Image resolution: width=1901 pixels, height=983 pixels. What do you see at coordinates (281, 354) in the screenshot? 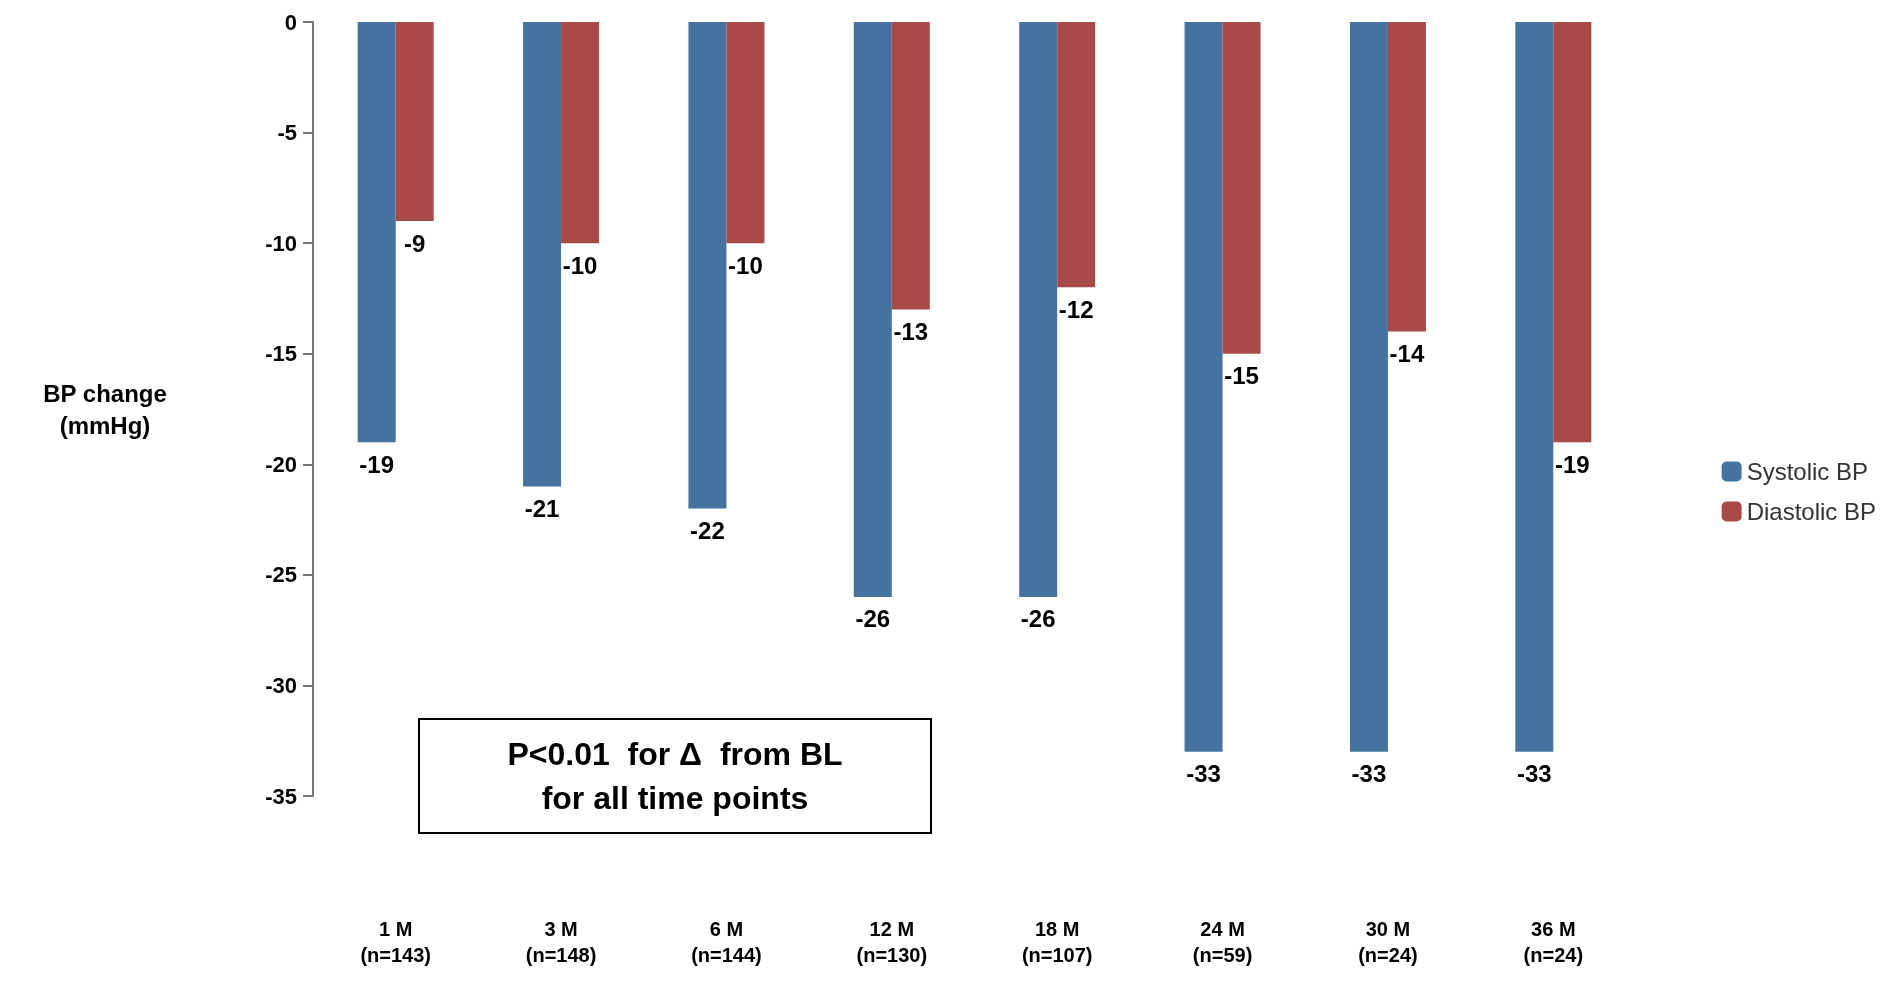
I see `y-tick-label: -15` at bounding box center [281, 354].